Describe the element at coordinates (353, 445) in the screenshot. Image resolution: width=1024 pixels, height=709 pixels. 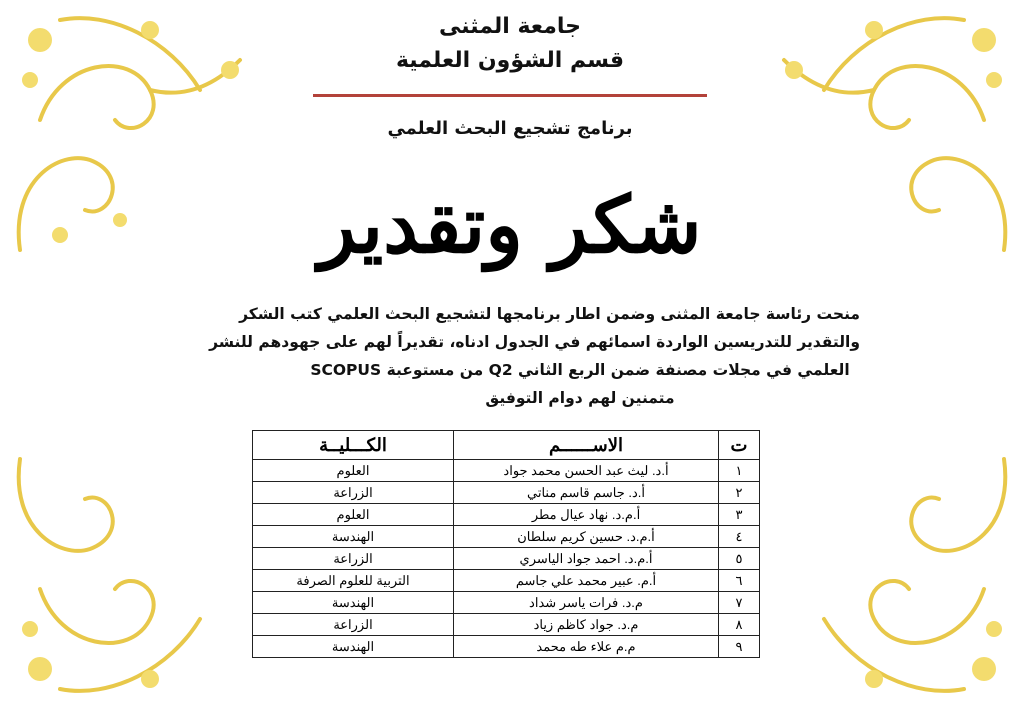
I see `header-college: الكـــليــة` at that location.